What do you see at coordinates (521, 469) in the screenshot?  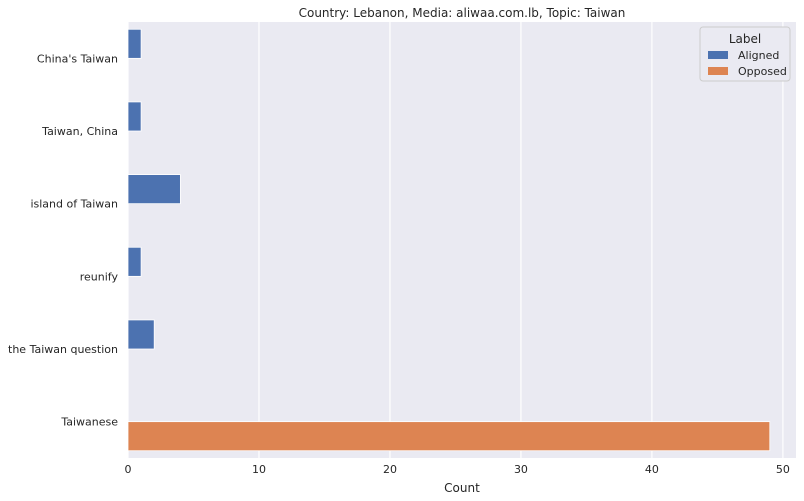 I see `x-tick-label: 30` at bounding box center [521, 469].